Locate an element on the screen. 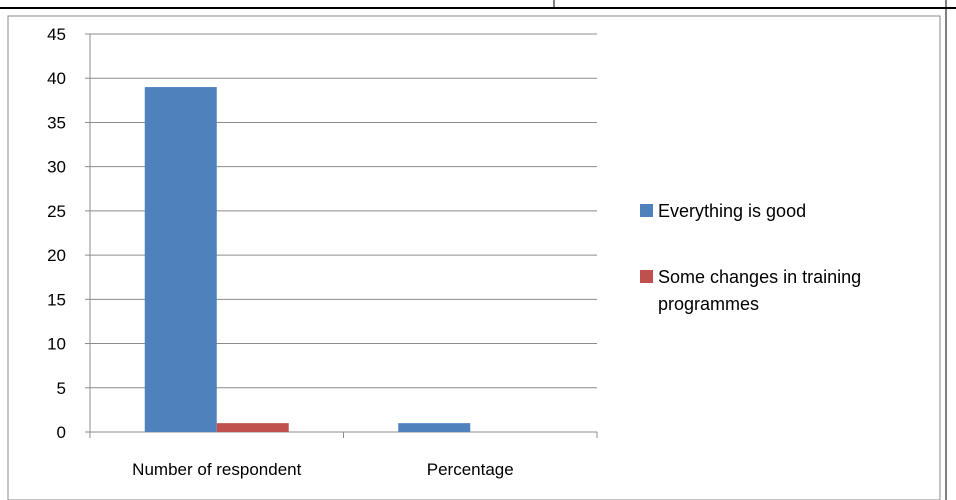  y-tick-label-35: 35 is located at coordinates (56, 122).